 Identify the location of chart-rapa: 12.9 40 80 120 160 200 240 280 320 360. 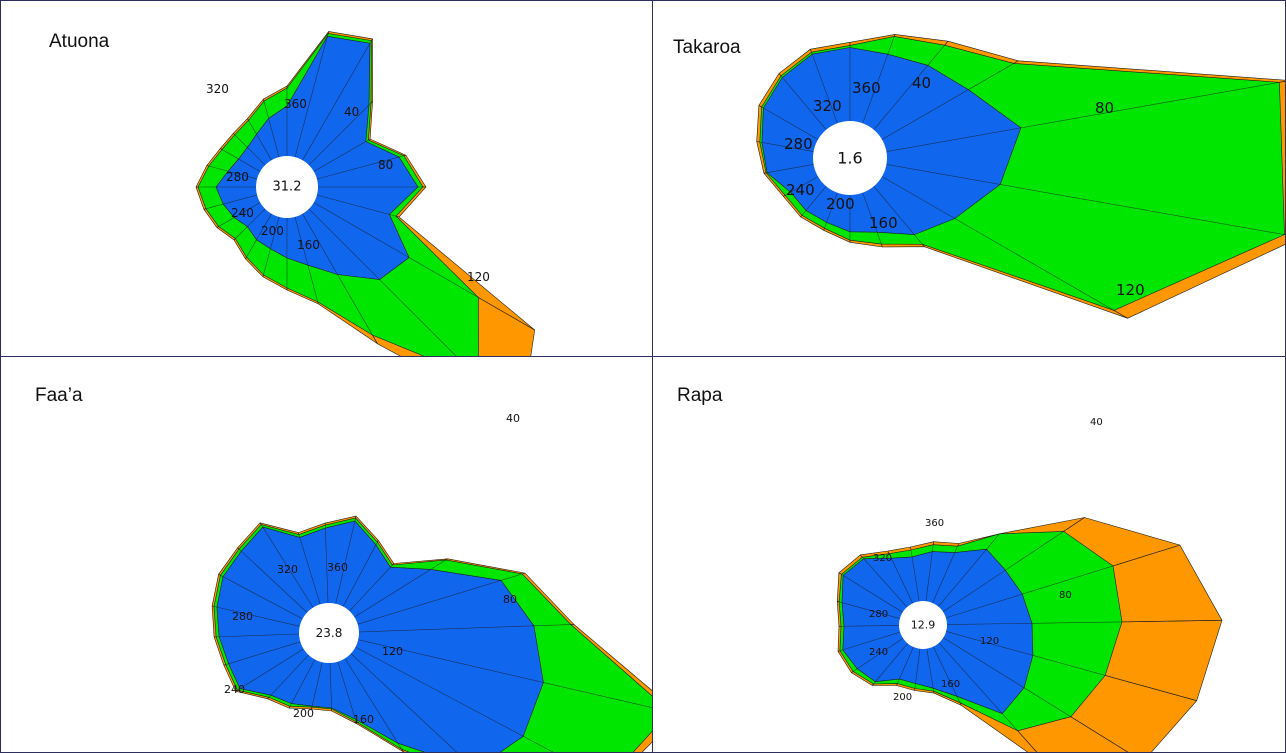
(1029, 584).